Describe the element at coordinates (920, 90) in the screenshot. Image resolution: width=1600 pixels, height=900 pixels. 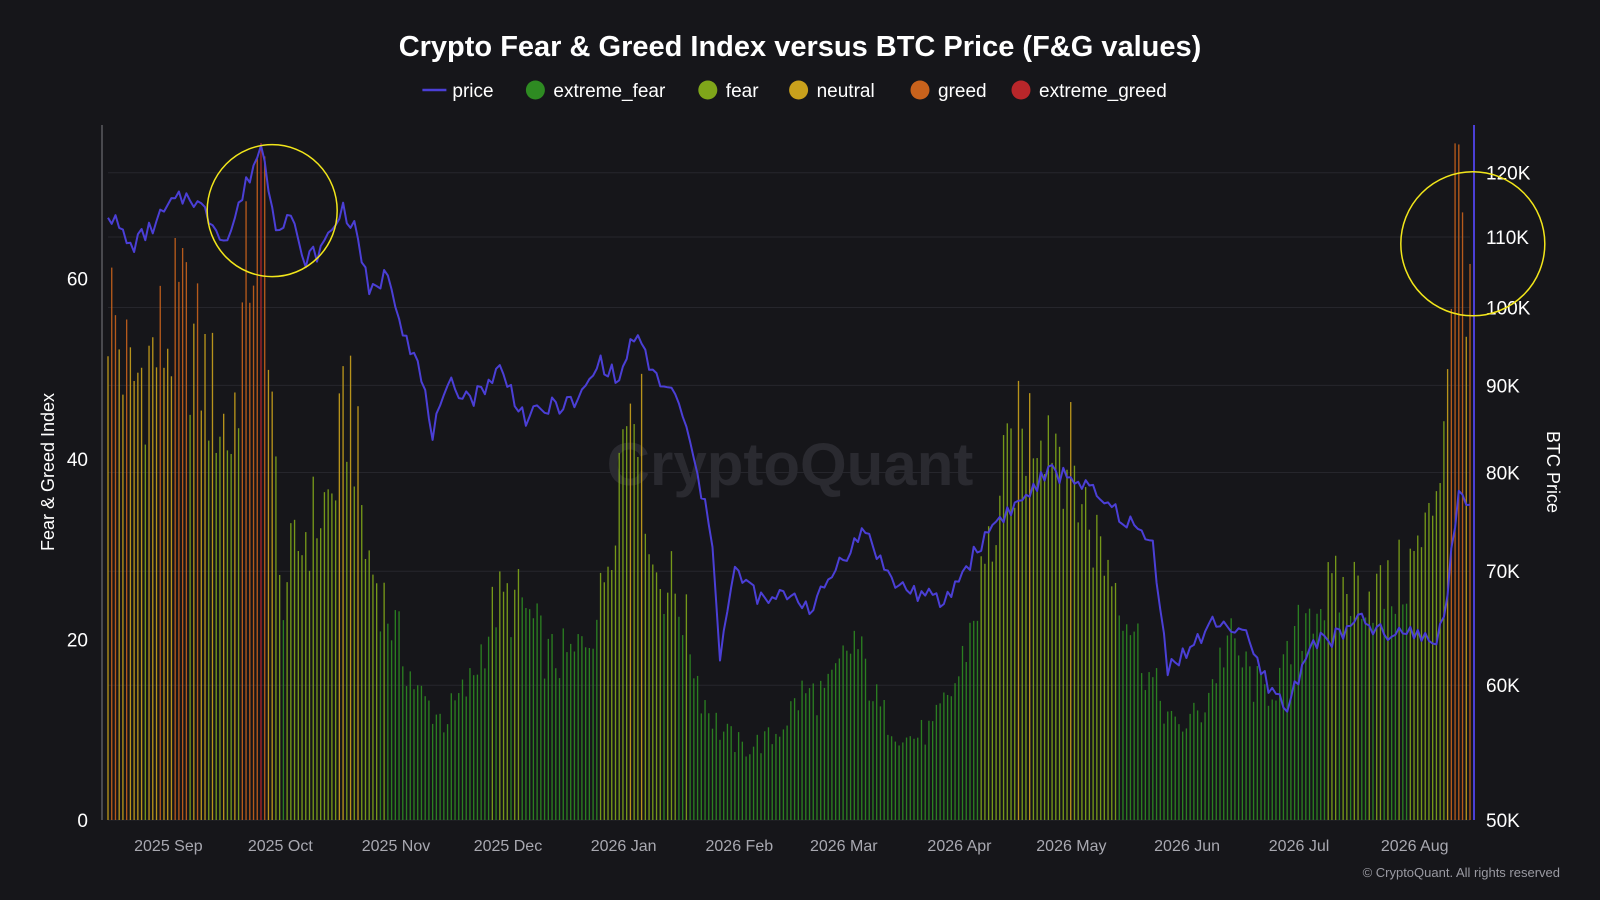
I see `legend-dot-icon` at that location.